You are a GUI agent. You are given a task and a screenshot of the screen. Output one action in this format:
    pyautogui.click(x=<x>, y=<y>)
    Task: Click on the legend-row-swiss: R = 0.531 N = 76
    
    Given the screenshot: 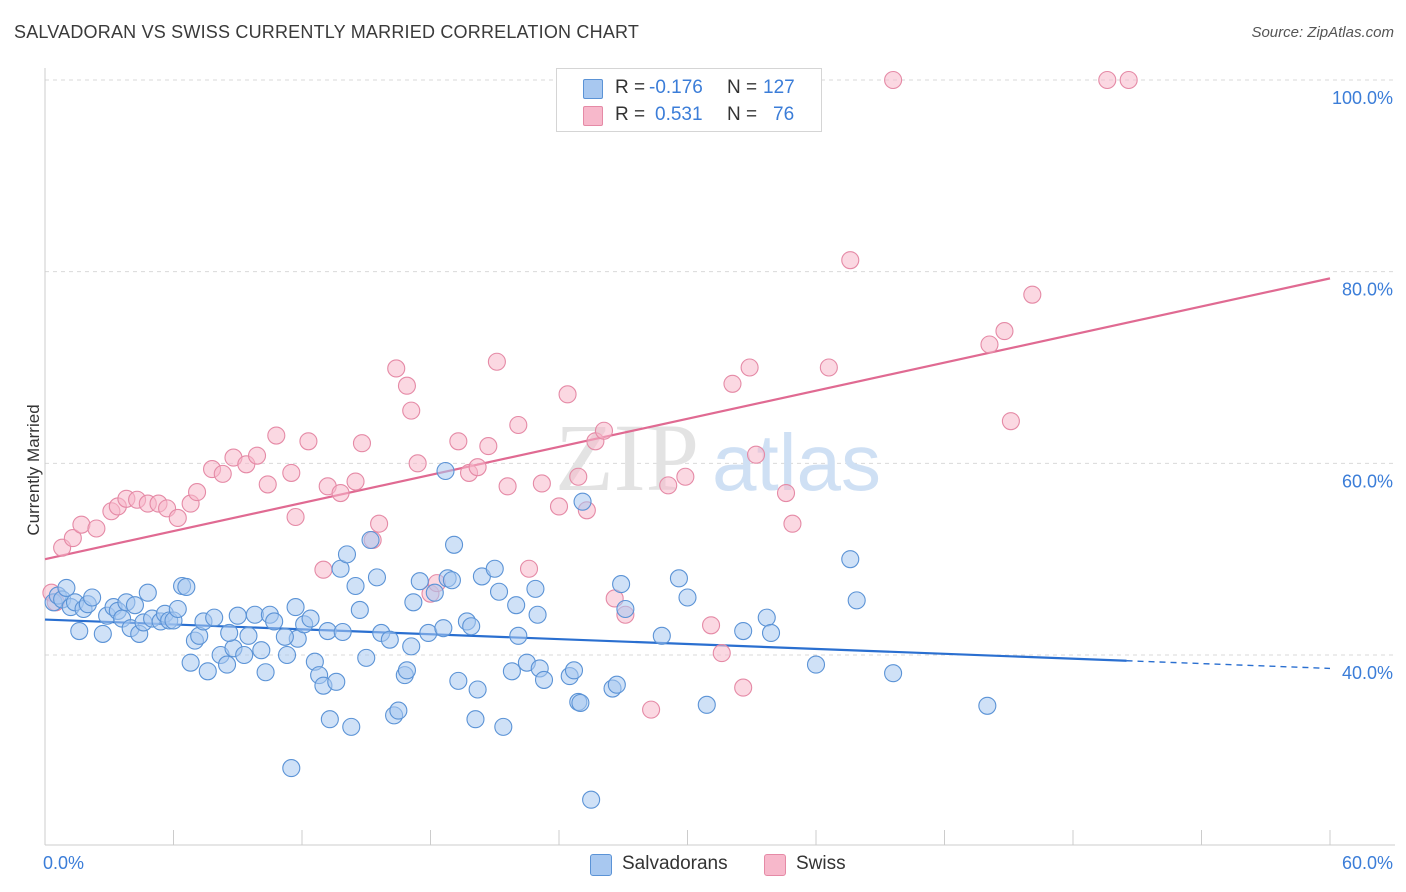 What is the action you would take?
    pyautogui.click(x=689, y=115)
    